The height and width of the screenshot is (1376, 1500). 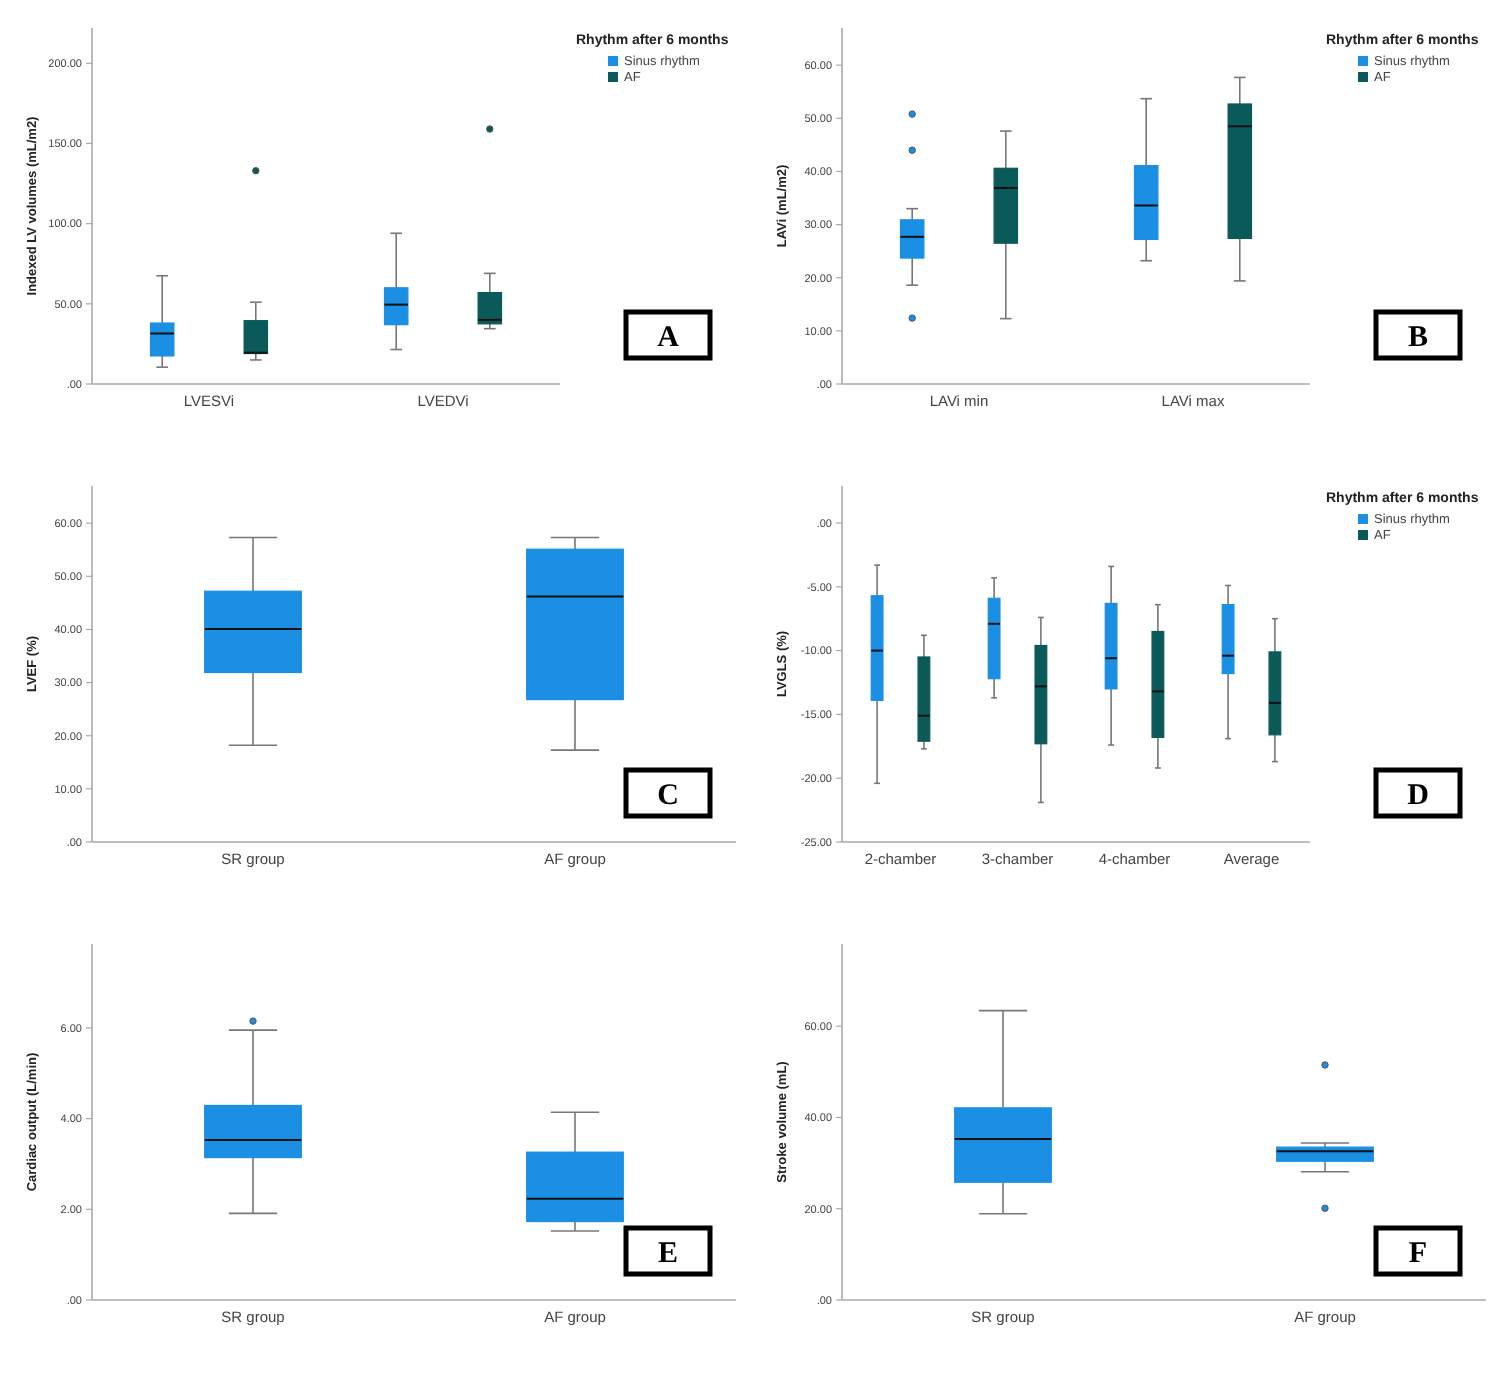 I want to click on annotation: E, so click(x=668, y=1254).